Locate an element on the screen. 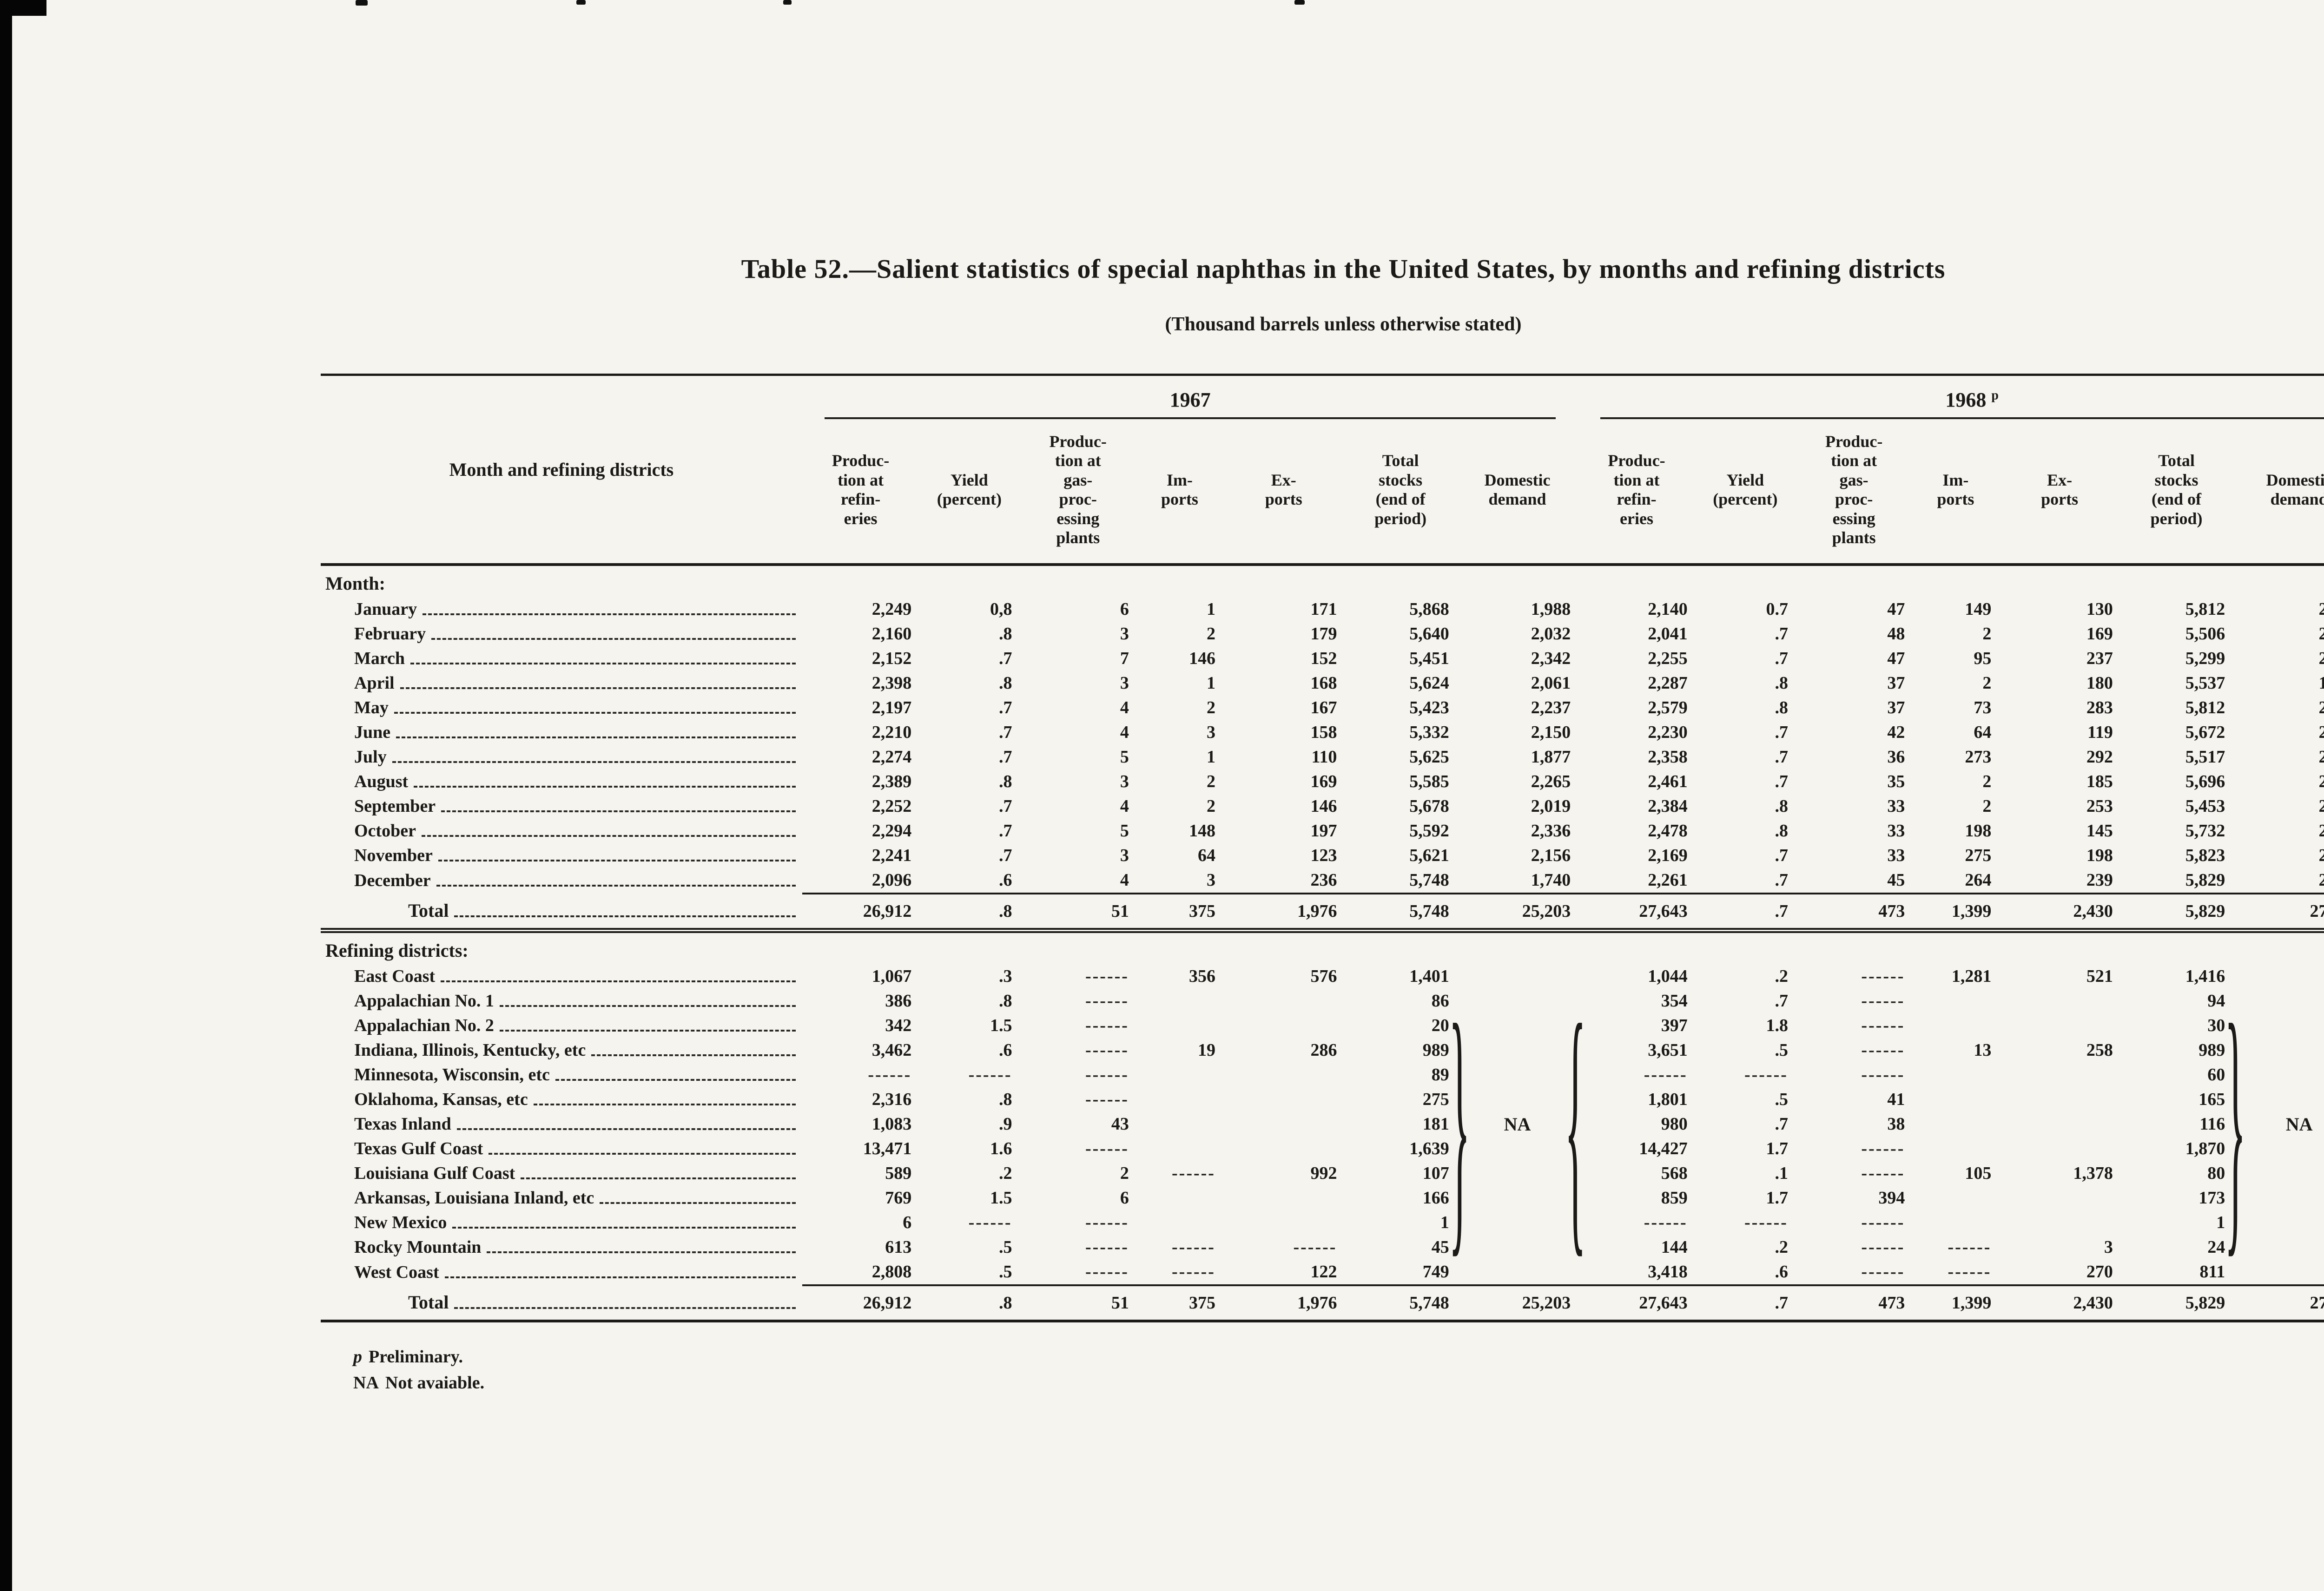 The image size is (2324, 1591). table-cell: 613 is located at coordinates (898, 1247).